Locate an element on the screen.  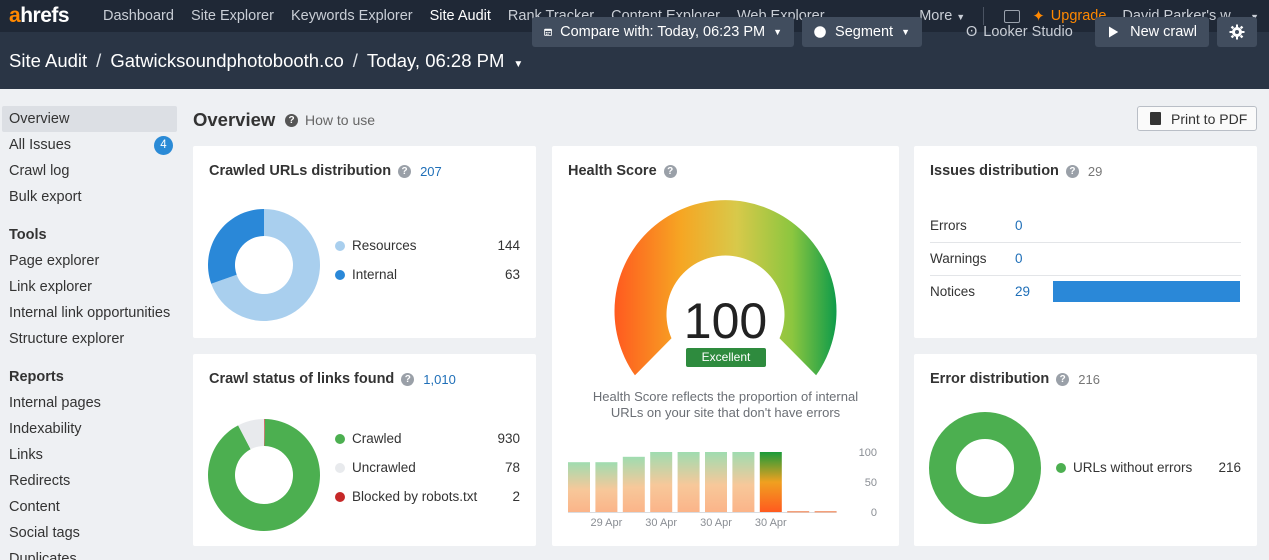
donut-segment-resources is located at coordinates (265, 265).